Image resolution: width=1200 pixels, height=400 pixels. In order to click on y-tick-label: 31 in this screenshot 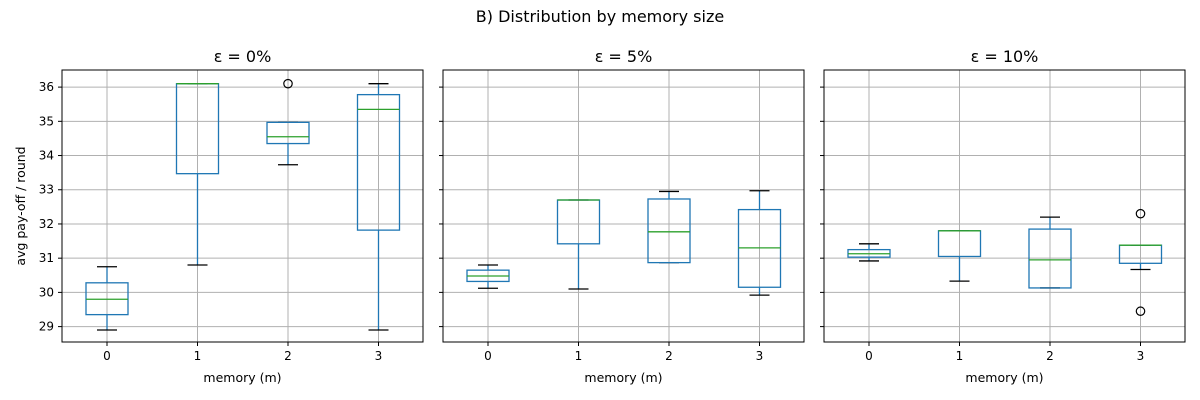, I will do `click(46, 258)`.